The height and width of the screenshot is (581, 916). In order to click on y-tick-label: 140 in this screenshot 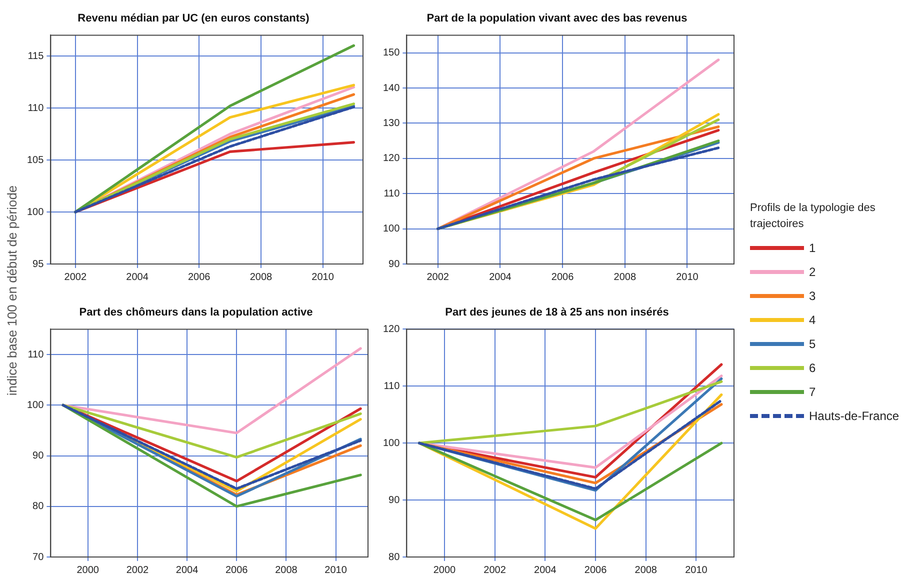, I will do `click(391, 88)`.